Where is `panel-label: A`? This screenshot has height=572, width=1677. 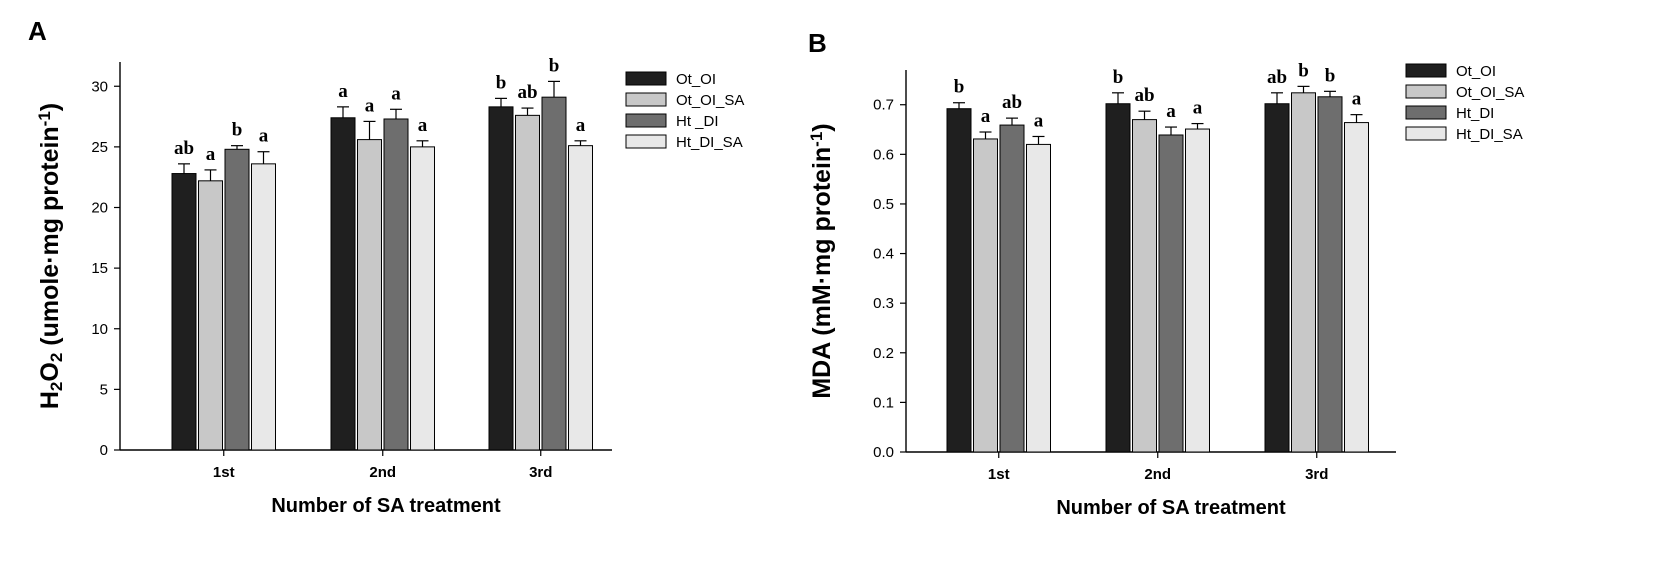 panel-label: A is located at coordinates (37, 31).